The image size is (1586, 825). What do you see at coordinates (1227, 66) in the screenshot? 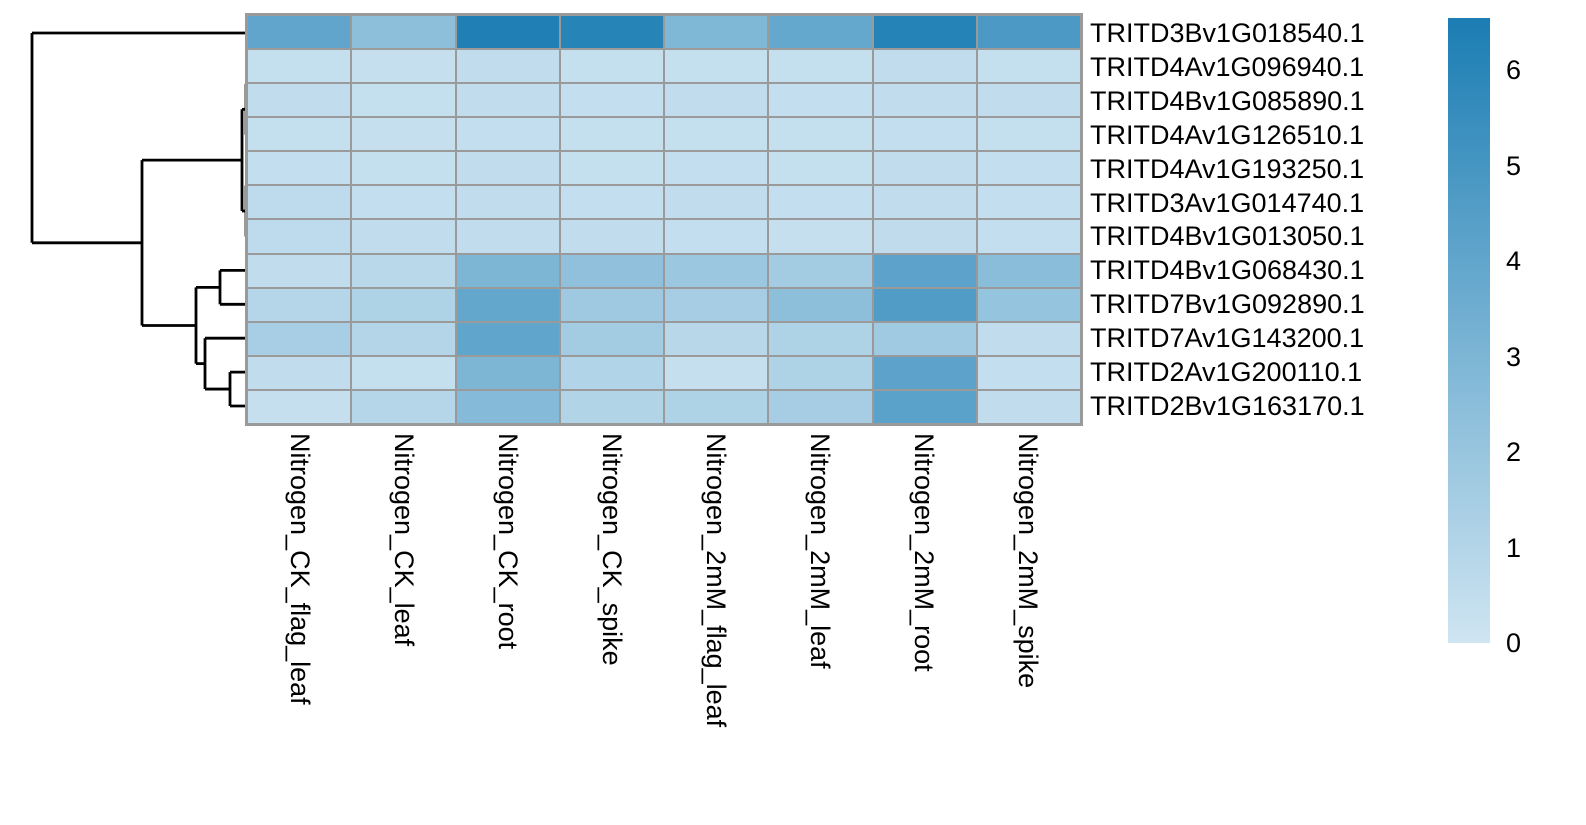
I see `row-label: TRITD4Av1G096940.1` at bounding box center [1227, 66].